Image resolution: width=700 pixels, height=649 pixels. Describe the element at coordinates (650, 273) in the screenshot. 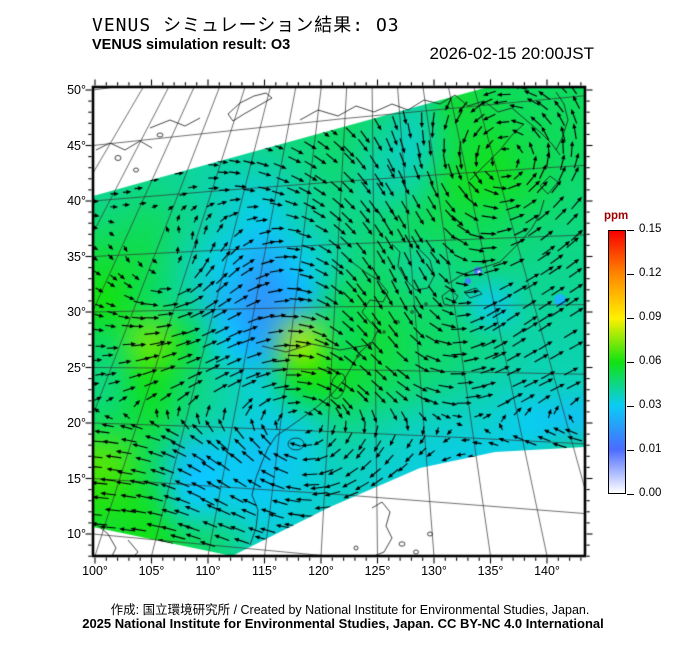

I see `colorbar-tick-label: 0.12` at that location.